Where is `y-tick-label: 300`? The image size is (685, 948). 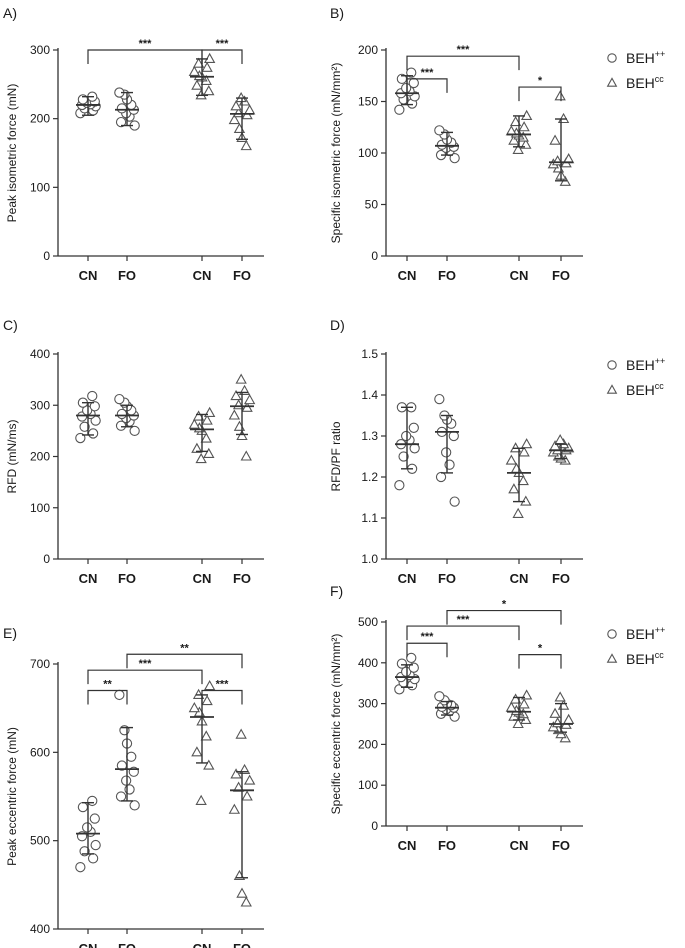
y-tick-label: 300 is located at coordinates (368, 704).